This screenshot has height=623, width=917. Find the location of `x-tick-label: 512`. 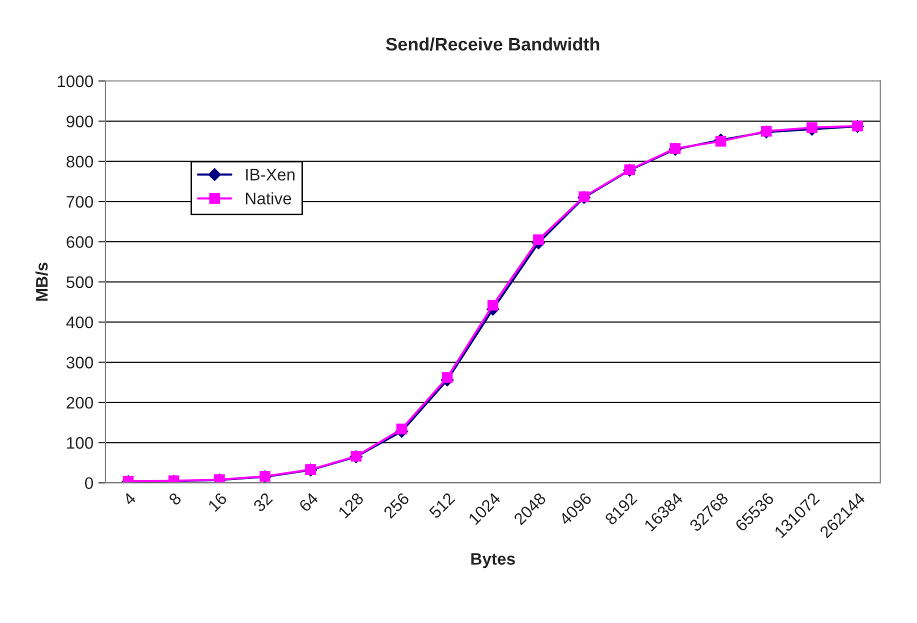

x-tick-label: 512 is located at coordinates (442, 506).